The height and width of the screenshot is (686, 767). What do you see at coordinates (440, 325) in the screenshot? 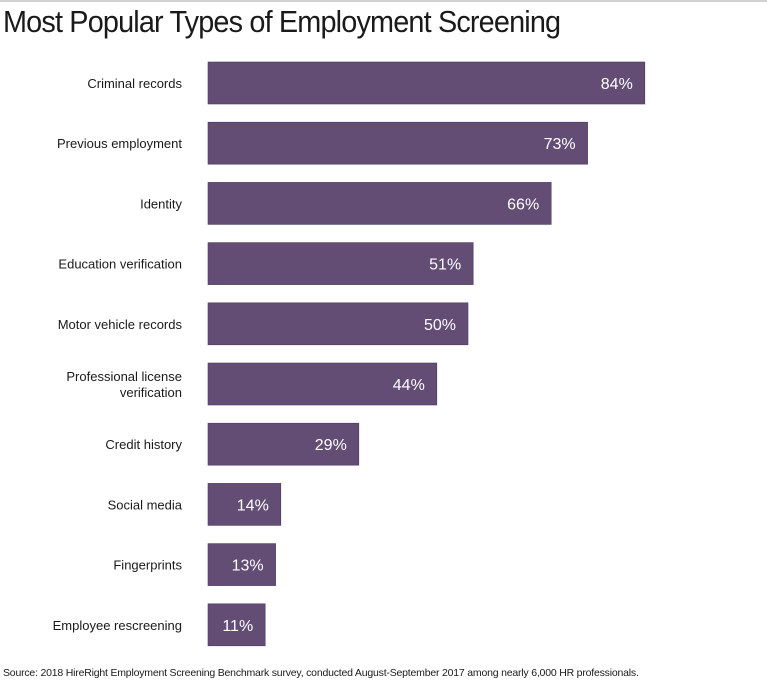
I see `data-label: 50%` at bounding box center [440, 325].